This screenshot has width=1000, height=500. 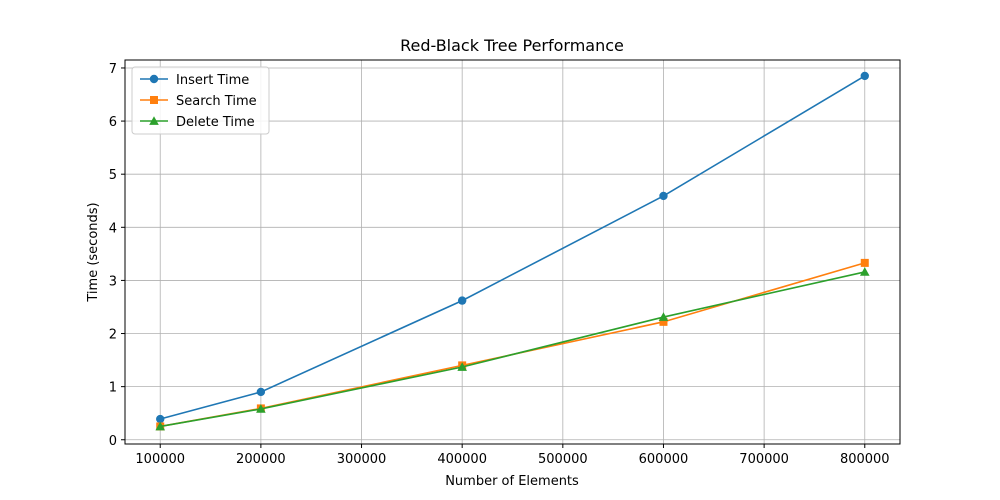 I want to click on y-axis-label: Time (seconds), so click(x=93, y=252).